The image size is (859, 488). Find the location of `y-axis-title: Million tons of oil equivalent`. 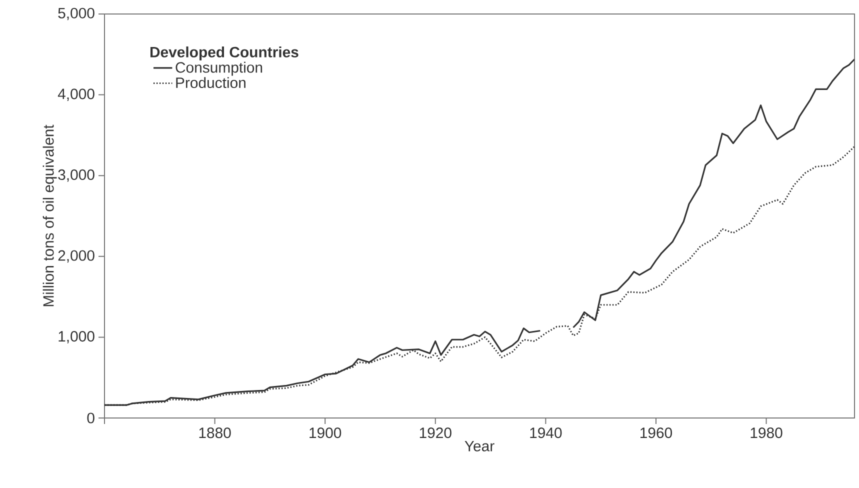

y-axis-title: Million tons of oil equivalent is located at coordinates (49, 215).